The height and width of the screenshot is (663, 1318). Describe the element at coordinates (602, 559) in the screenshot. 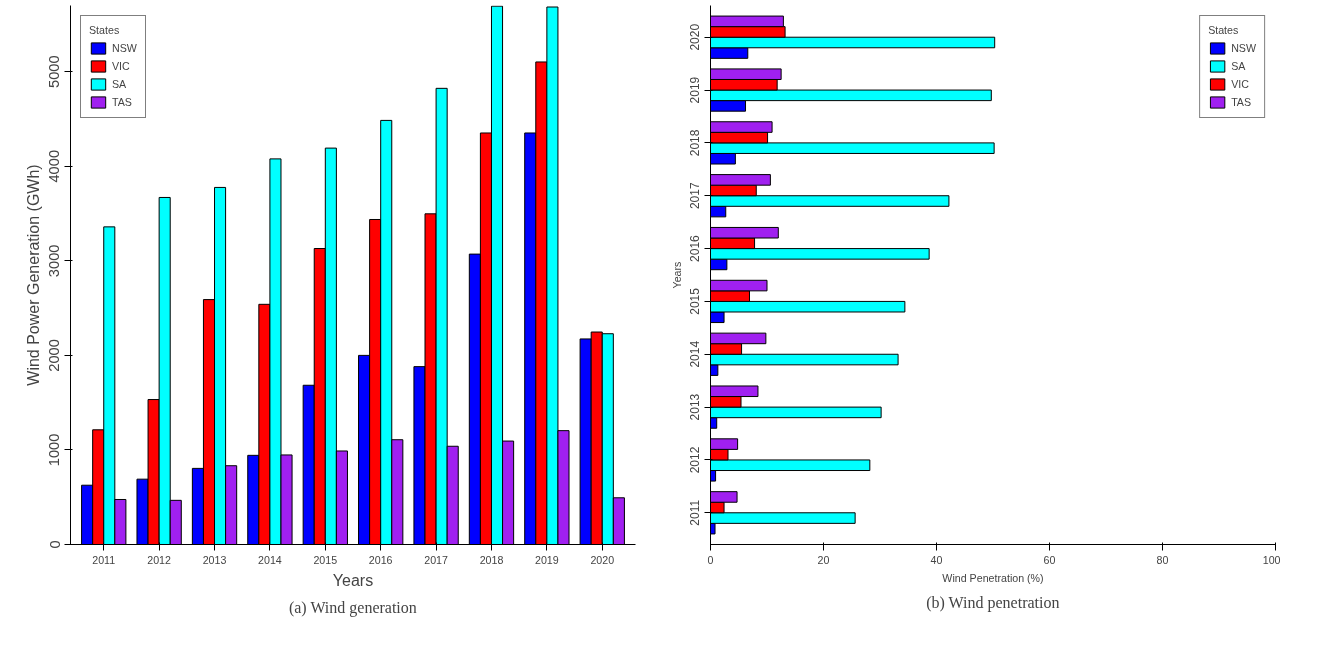

I see `x-tick-label: 2020` at that location.